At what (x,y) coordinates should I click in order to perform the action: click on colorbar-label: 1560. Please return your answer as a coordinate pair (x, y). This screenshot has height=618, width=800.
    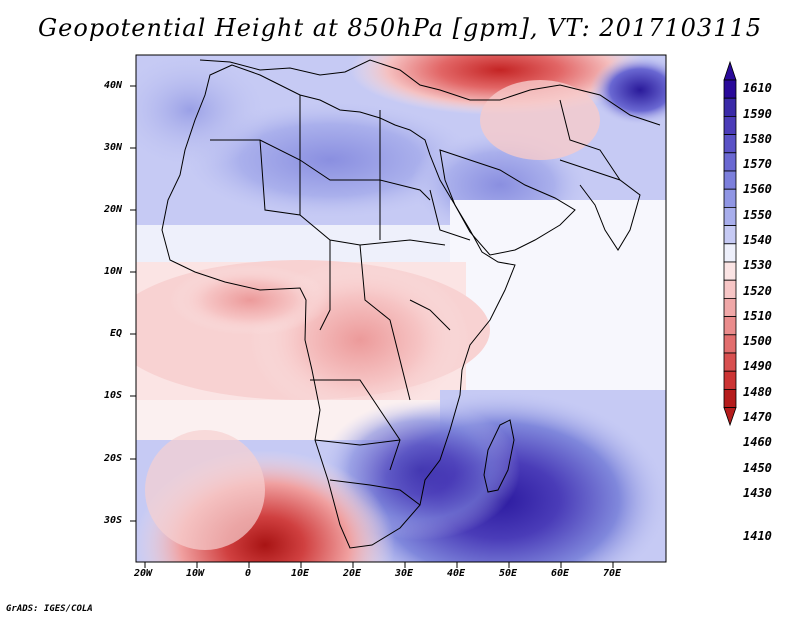
    Looking at the image, I should click on (757, 189).